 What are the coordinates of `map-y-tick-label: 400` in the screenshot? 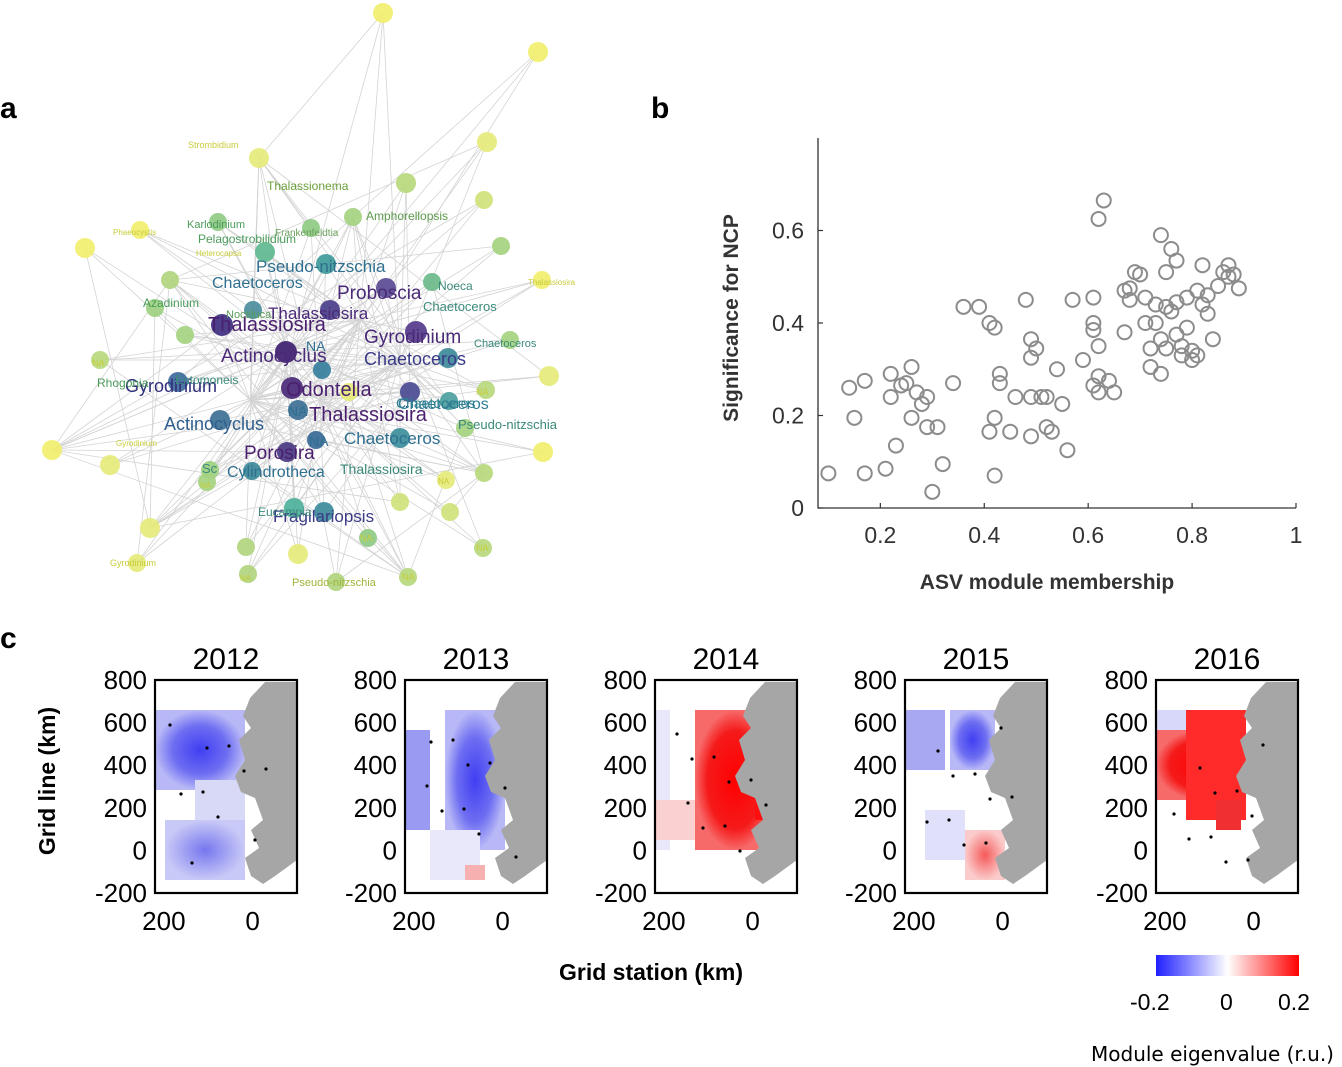 It's located at (625, 765).